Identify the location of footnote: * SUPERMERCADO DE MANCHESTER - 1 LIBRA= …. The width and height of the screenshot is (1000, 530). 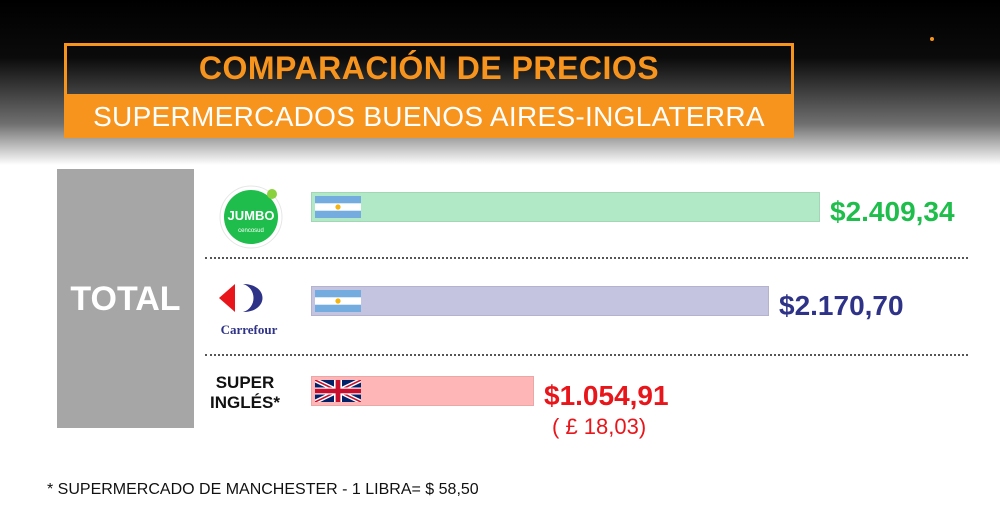
(263, 489).